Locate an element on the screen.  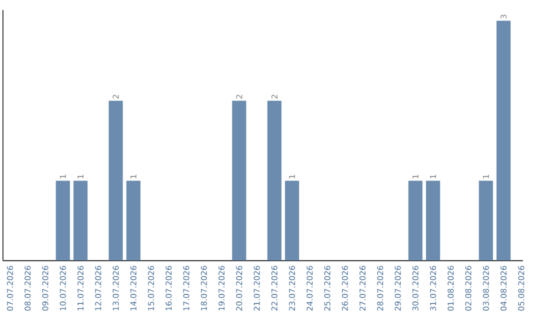
x-tick-label: 20.07.2026 is located at coordinates (239, 288).